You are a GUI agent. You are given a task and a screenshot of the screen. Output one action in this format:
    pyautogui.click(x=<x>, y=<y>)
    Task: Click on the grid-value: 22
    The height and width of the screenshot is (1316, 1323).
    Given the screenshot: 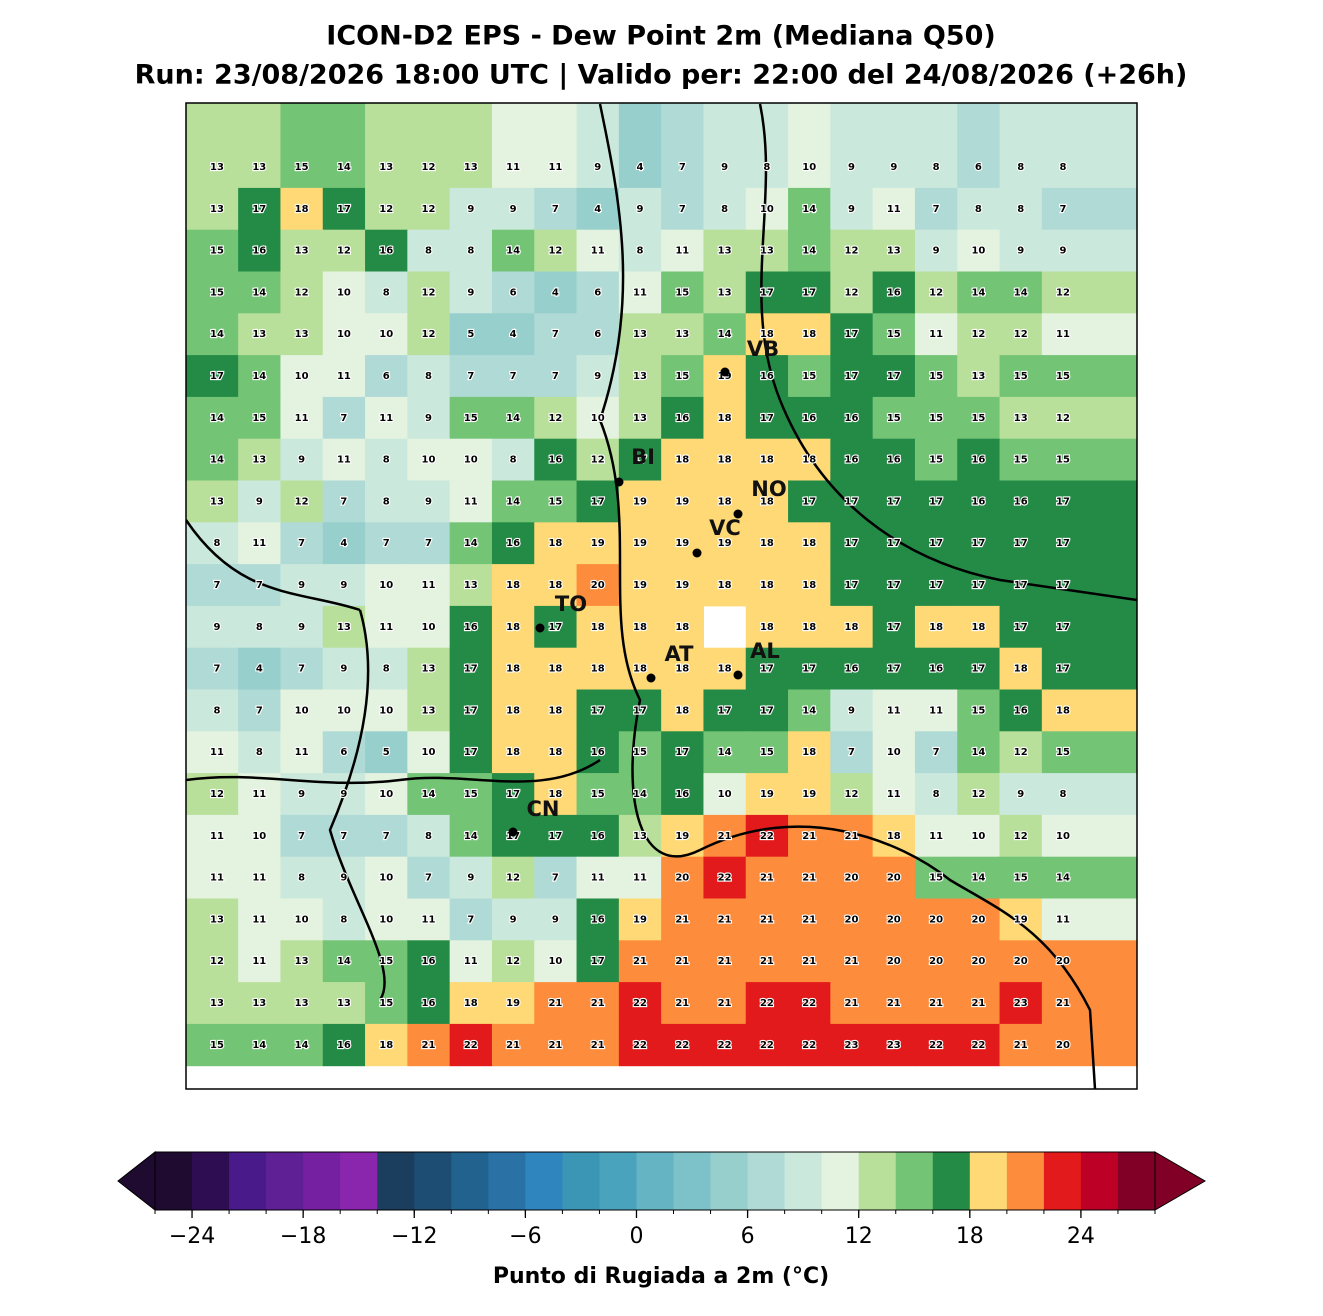 What is the action you would take?
    pyautogui.click(x=767, y=1003)
    